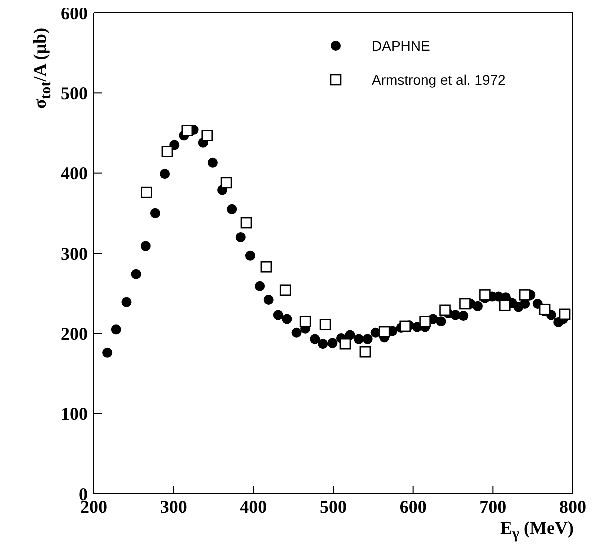 Image resolution: width=608 pixels, height=549 pixels. Describe the element at coordinates (537, 531) in the screenshot. I see `x-axis-title: E$_{γ}$ (MeV)` at that location.